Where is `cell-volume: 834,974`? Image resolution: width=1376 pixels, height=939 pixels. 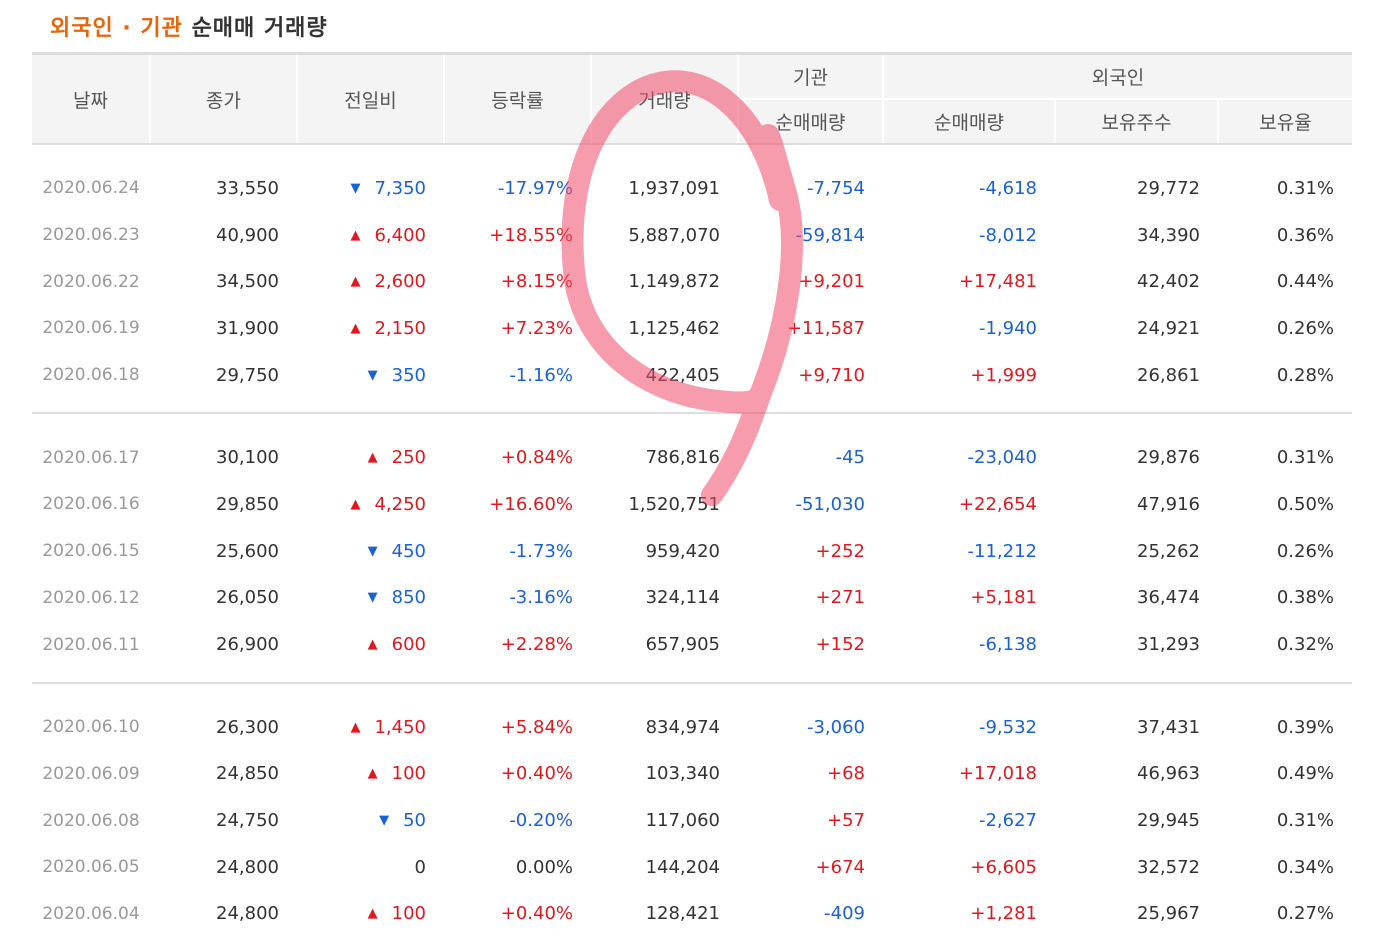 cell-volume: 834,974 is located at coordinates (682, 727).